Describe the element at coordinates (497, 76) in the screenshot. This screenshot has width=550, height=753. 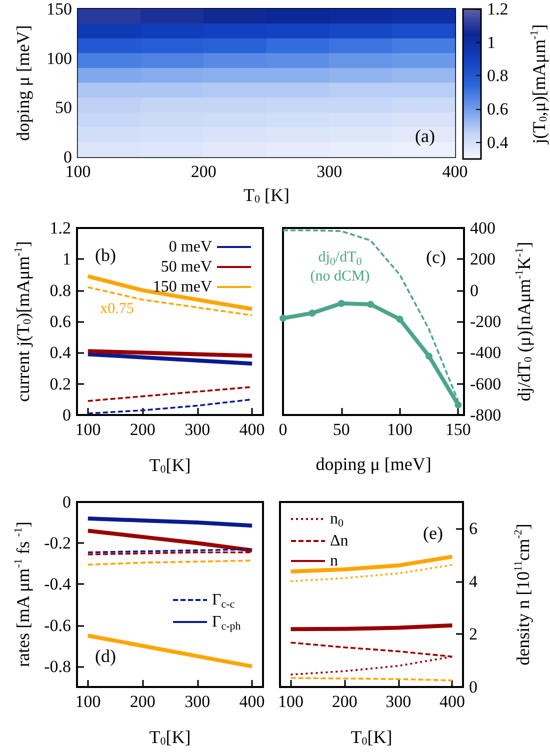
I see `color-bar-label: 0.8` at that location.